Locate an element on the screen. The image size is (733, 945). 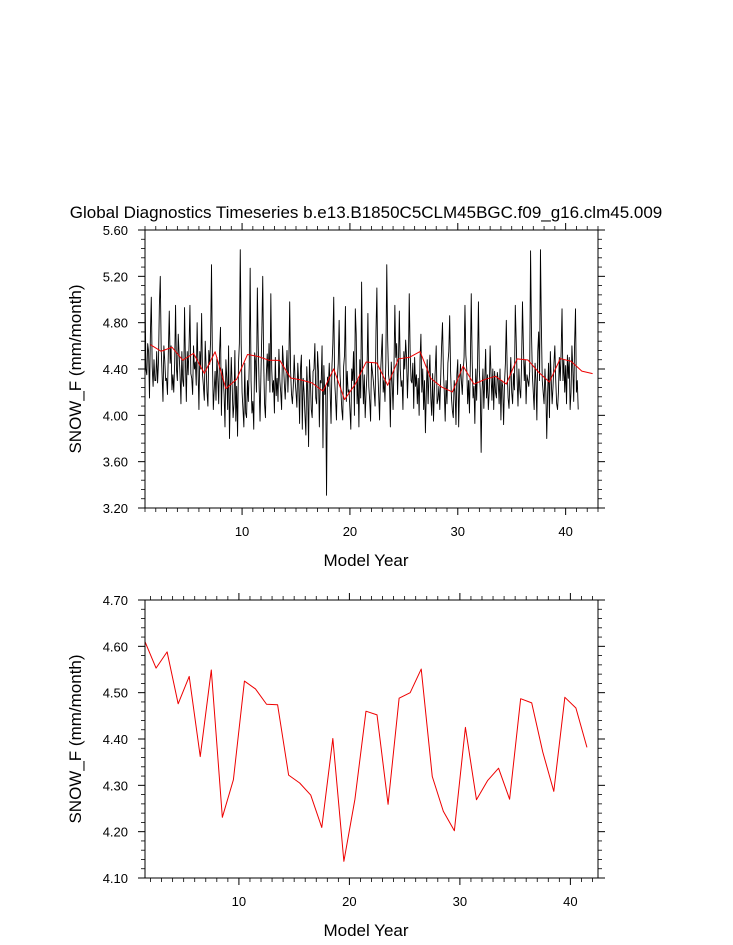
y-tick-label: 4.60 is located at coordinates (115, 646).